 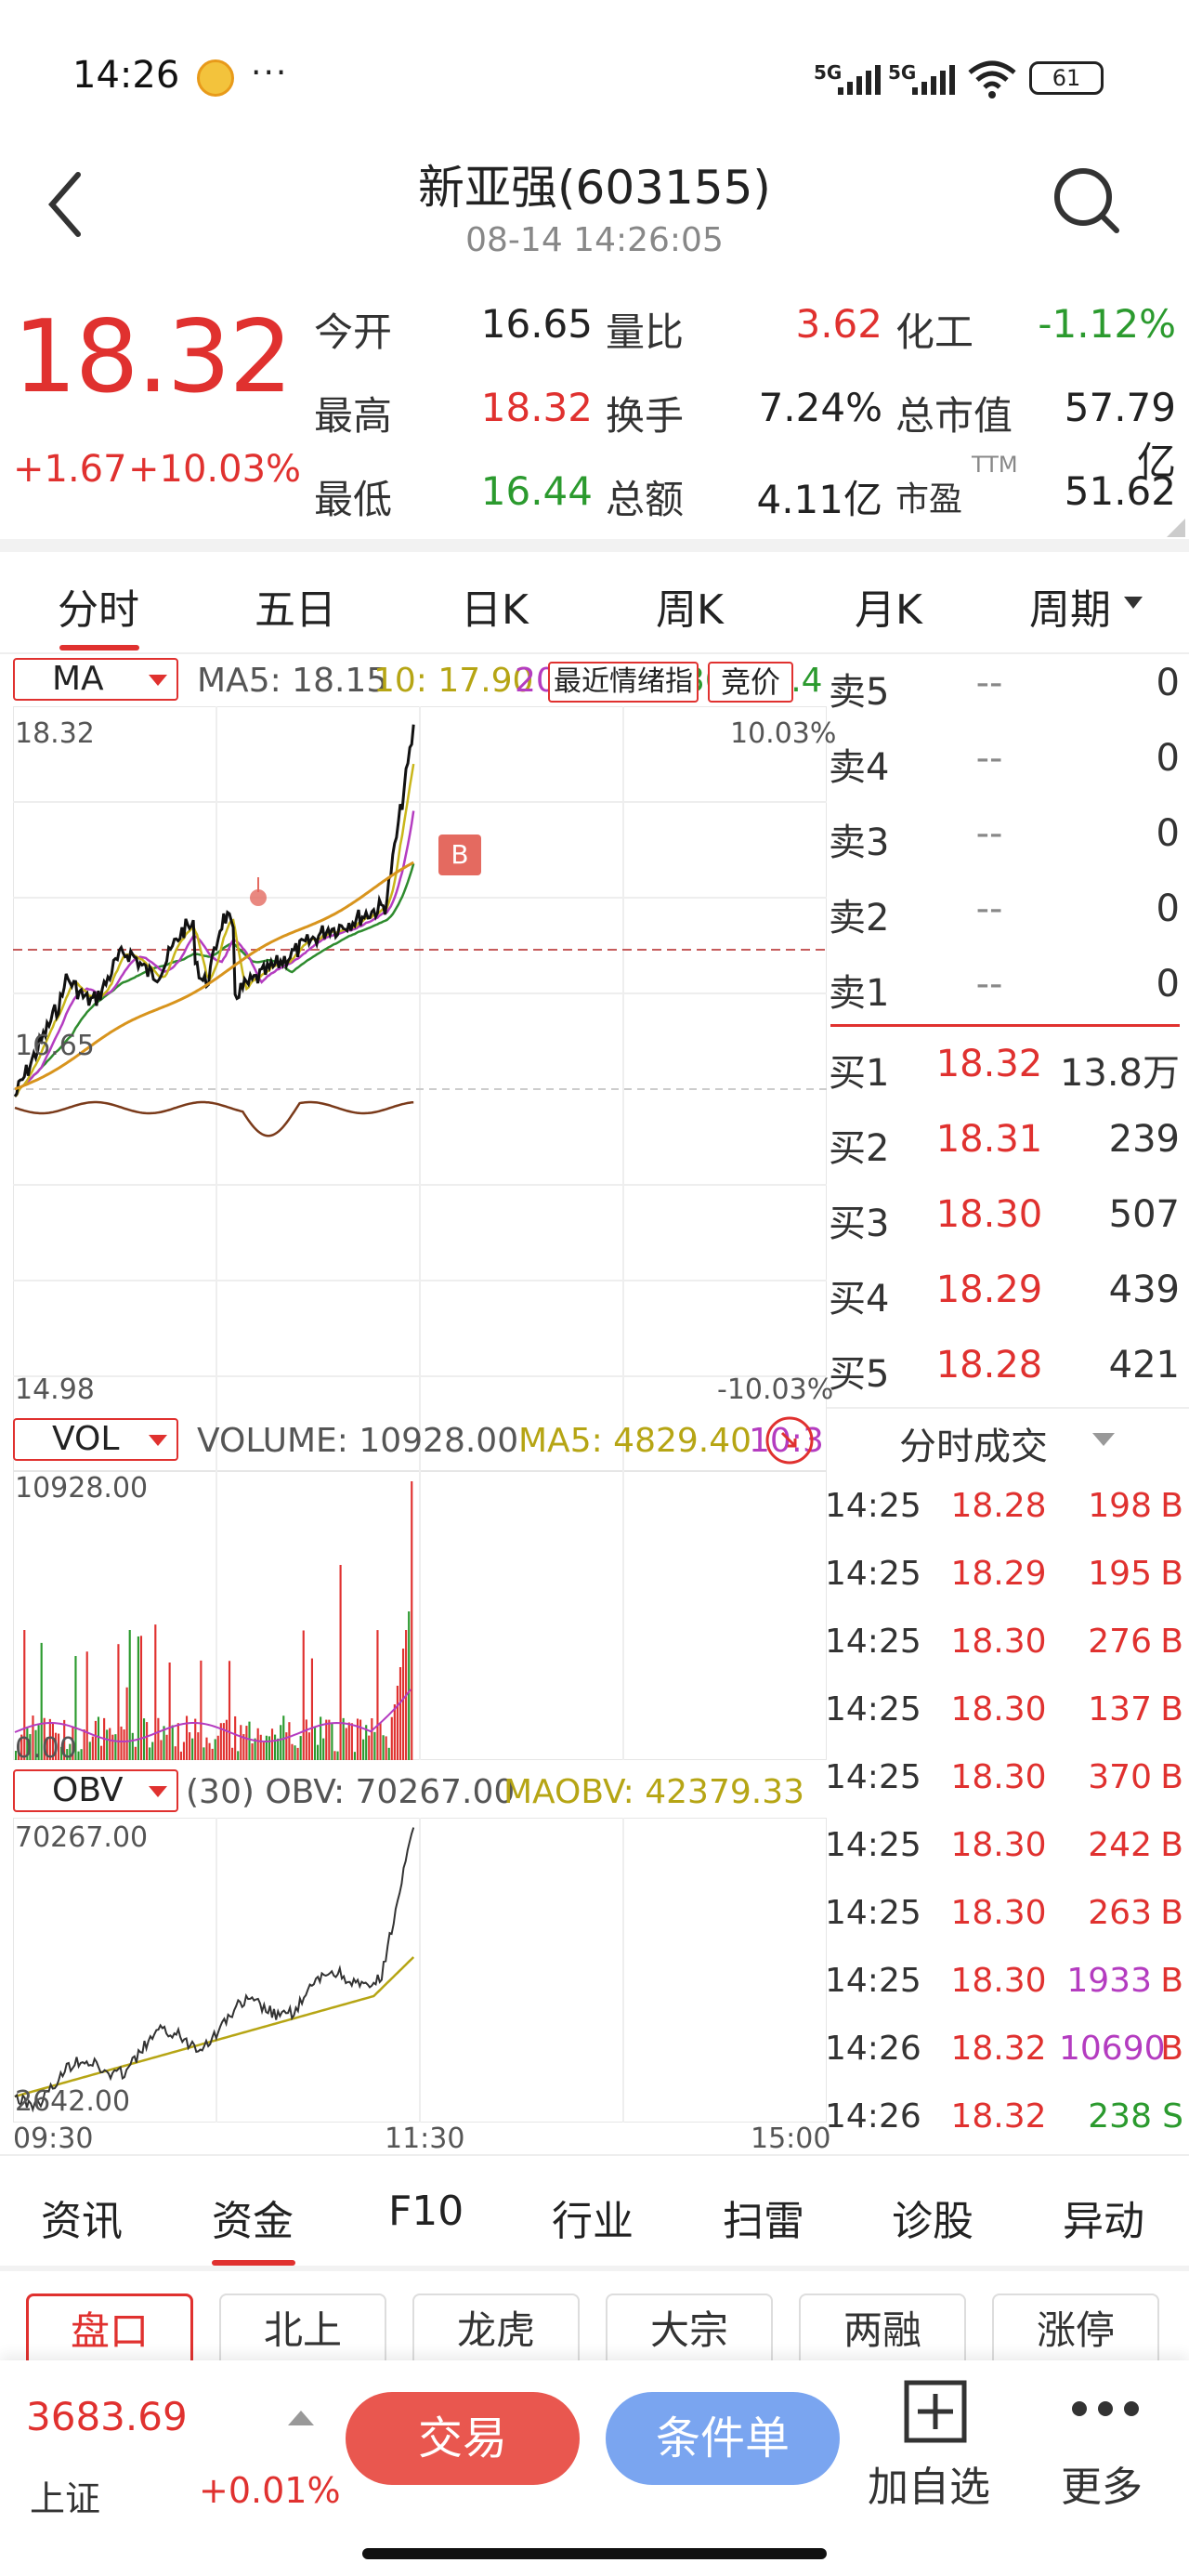 I want to click on chevron-down-icon, so click(x=1103, y=1439).